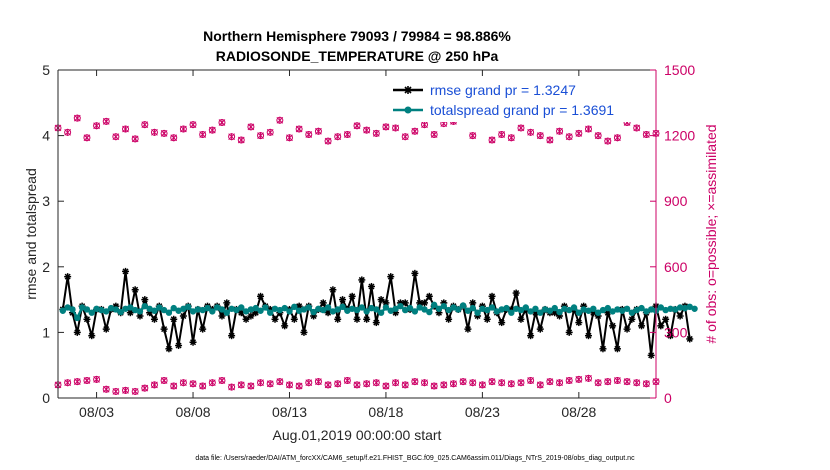 This screenshot has height=470, width=830. Describe the element at coordinates (676, 267) in the screenshot. I see `y-right-tick-label: 600` at that location.